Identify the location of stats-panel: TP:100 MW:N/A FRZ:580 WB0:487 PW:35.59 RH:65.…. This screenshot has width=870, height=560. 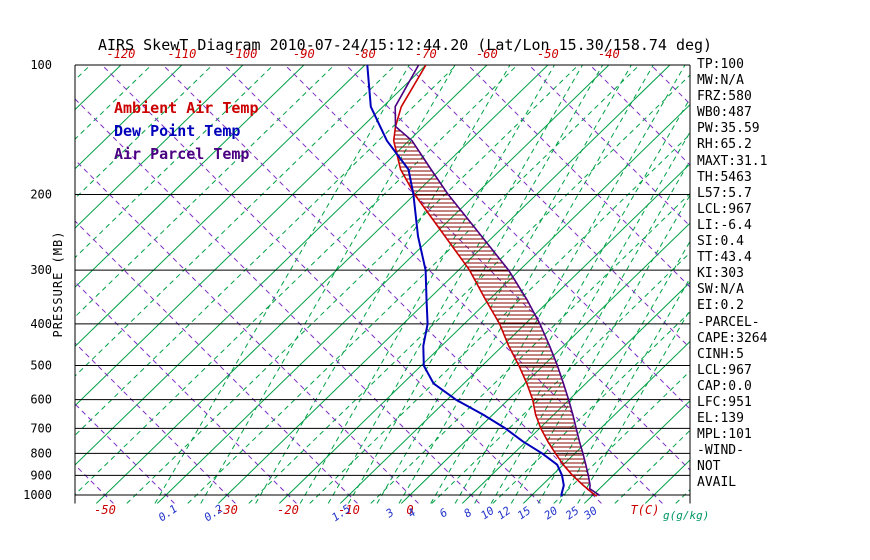
(732, 274).